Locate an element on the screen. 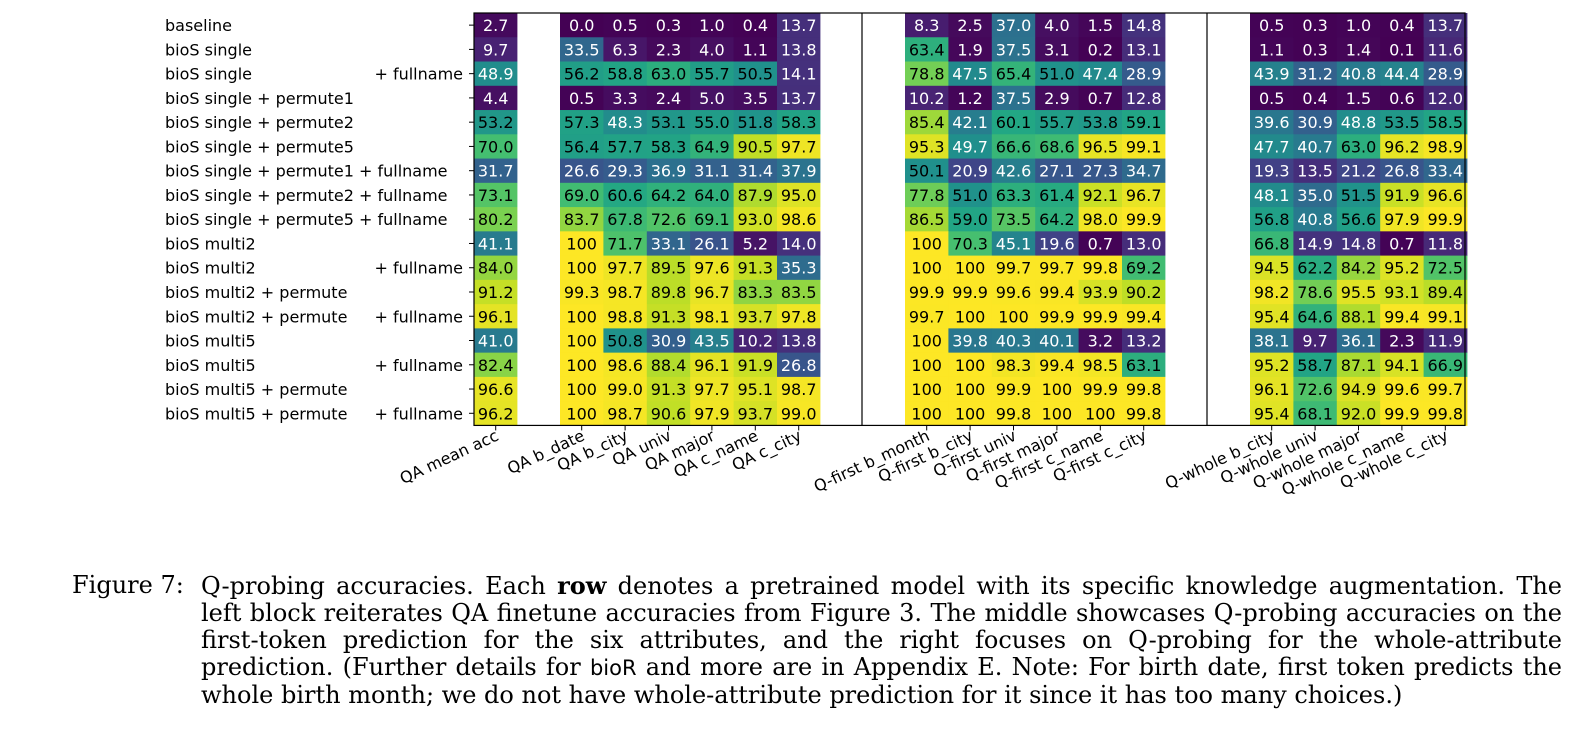 This screenshot has width=1581, height=756. cell-value: 57.7 is located at coordinates (625, 146).